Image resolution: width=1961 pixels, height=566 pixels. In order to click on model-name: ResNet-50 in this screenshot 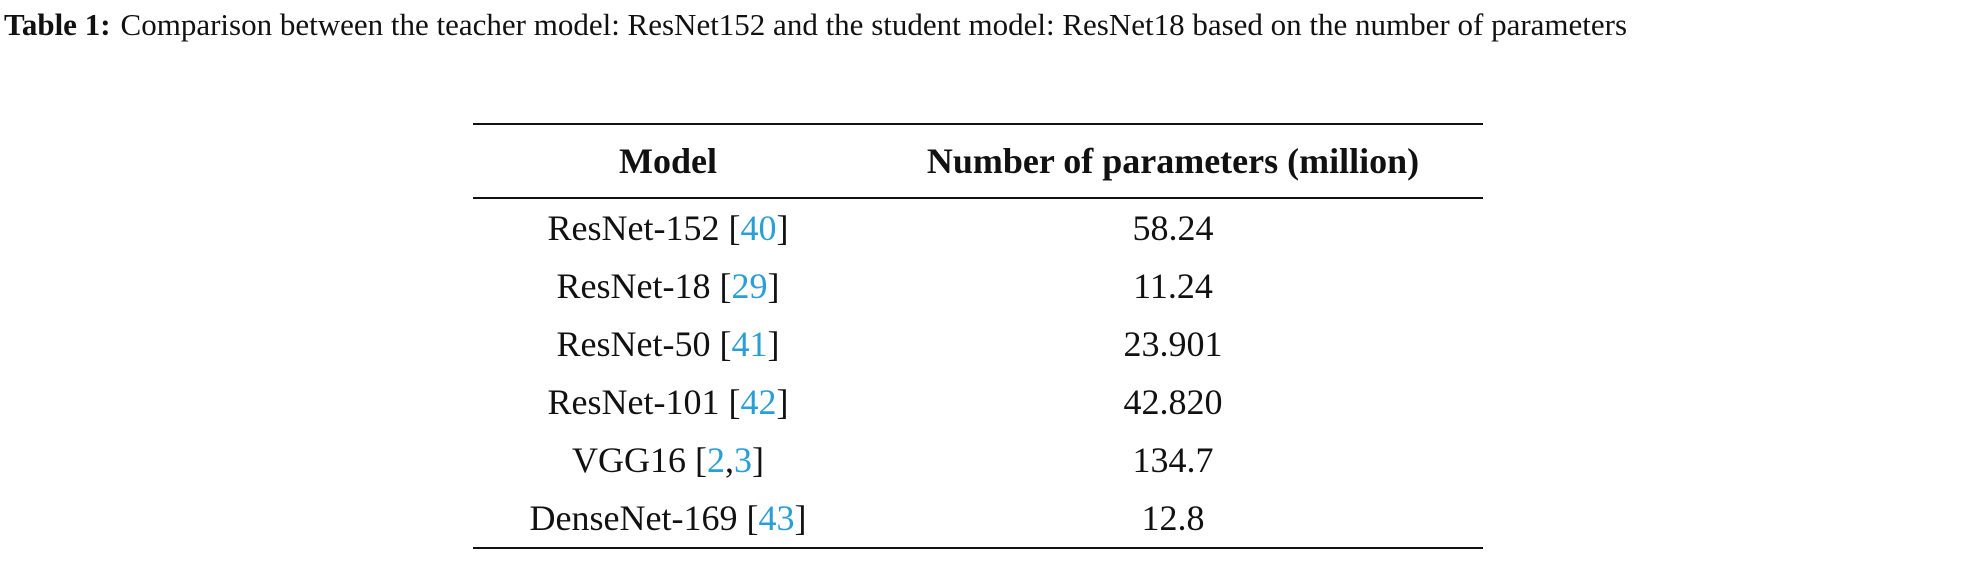, I will do `click(633, 344)`.